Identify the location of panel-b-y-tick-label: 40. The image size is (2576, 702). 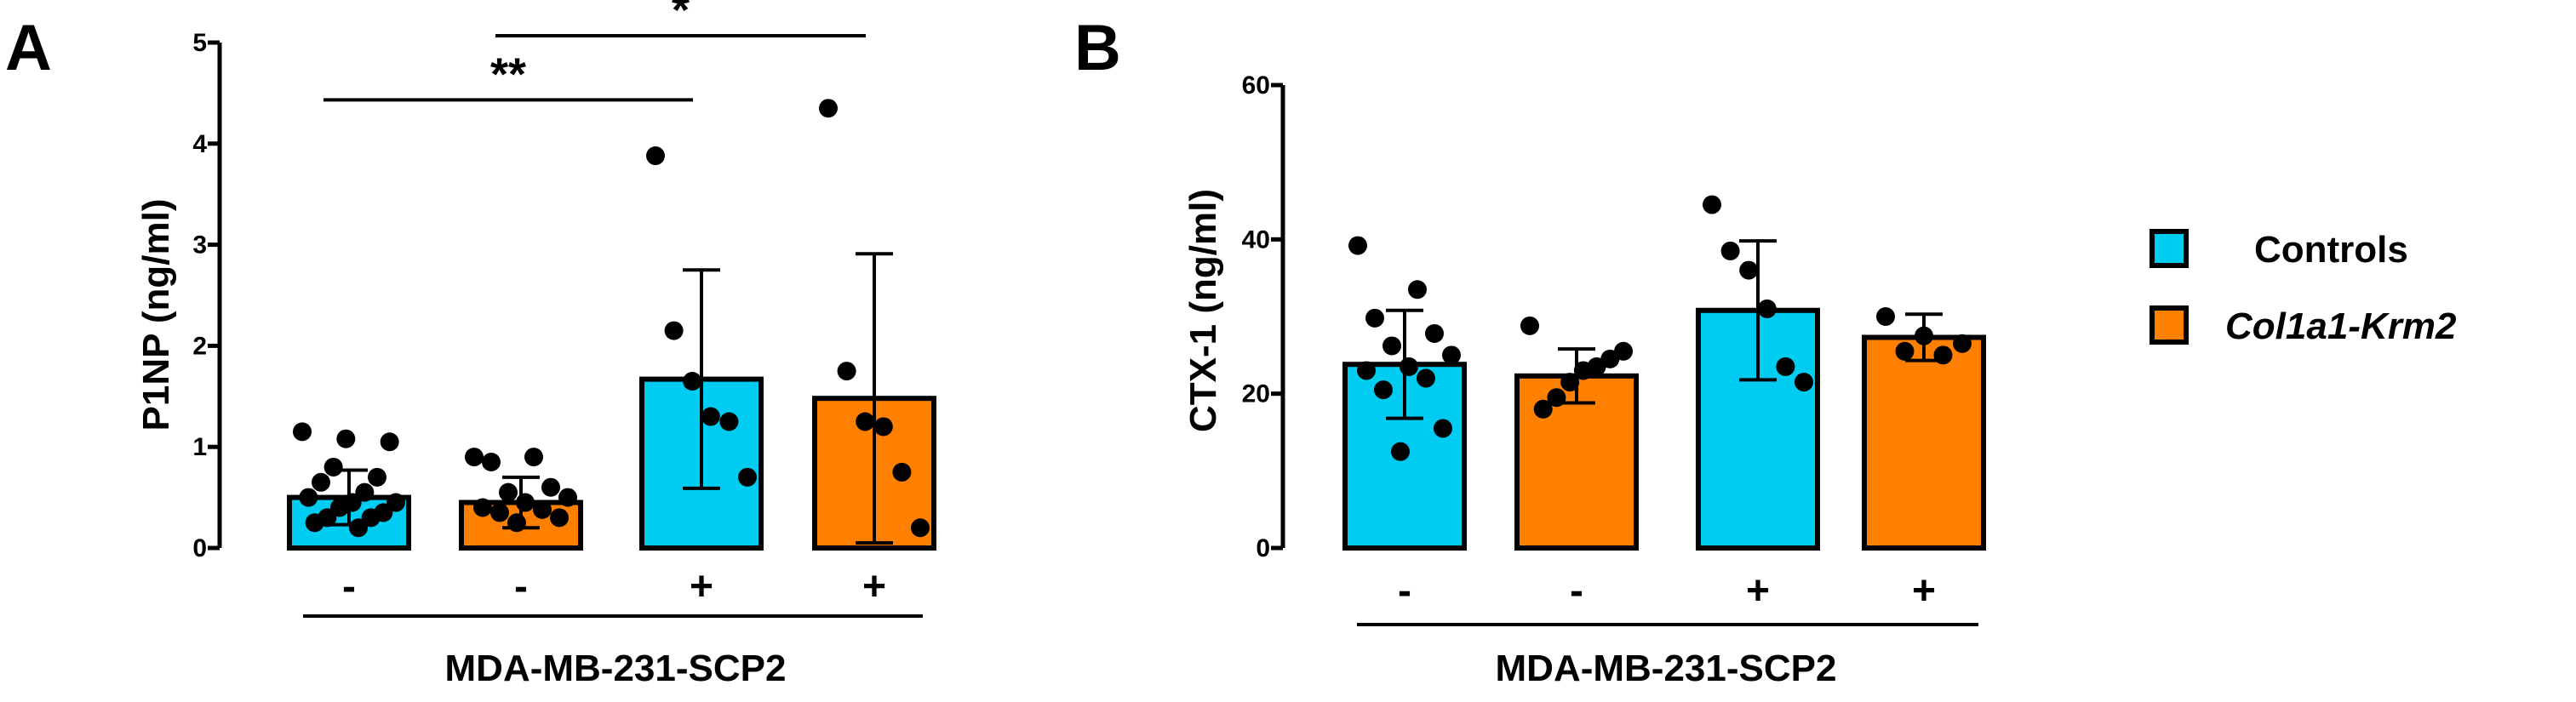
(1256, 240).